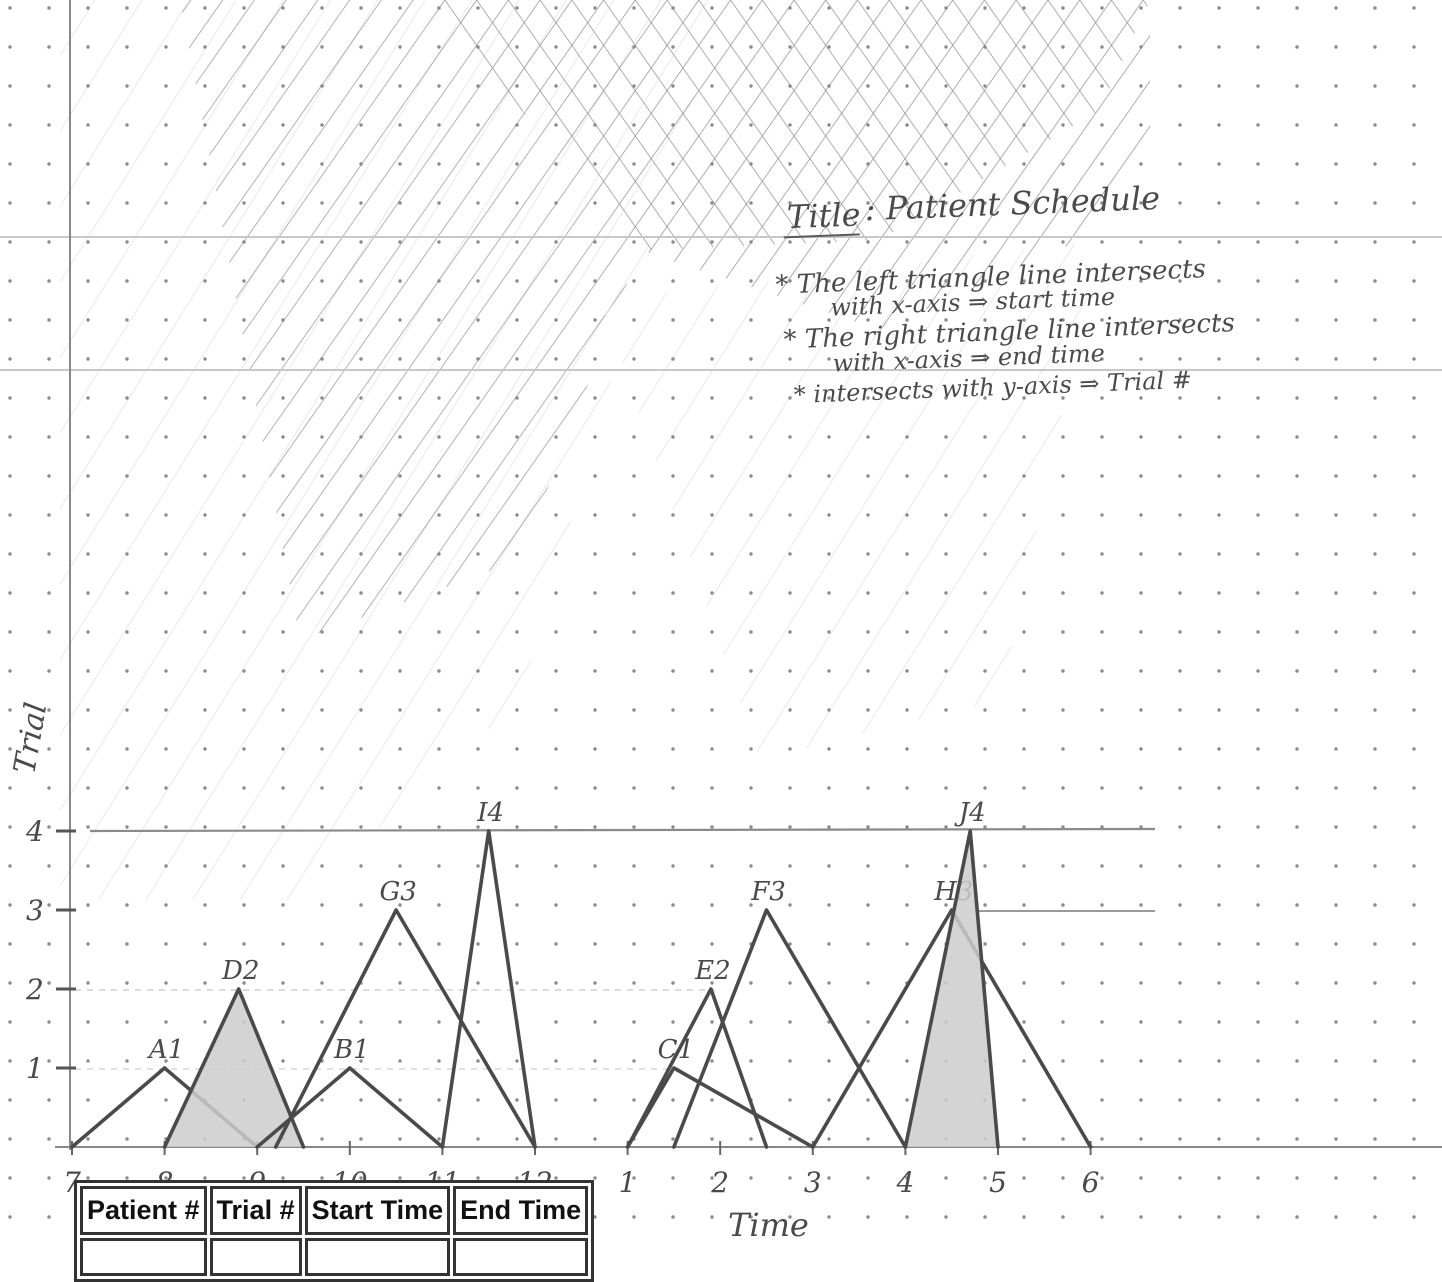 Image resolution: width=1442 pixels, height=1282 pixels. I want to click on triangle-outline, so click(488, 989).